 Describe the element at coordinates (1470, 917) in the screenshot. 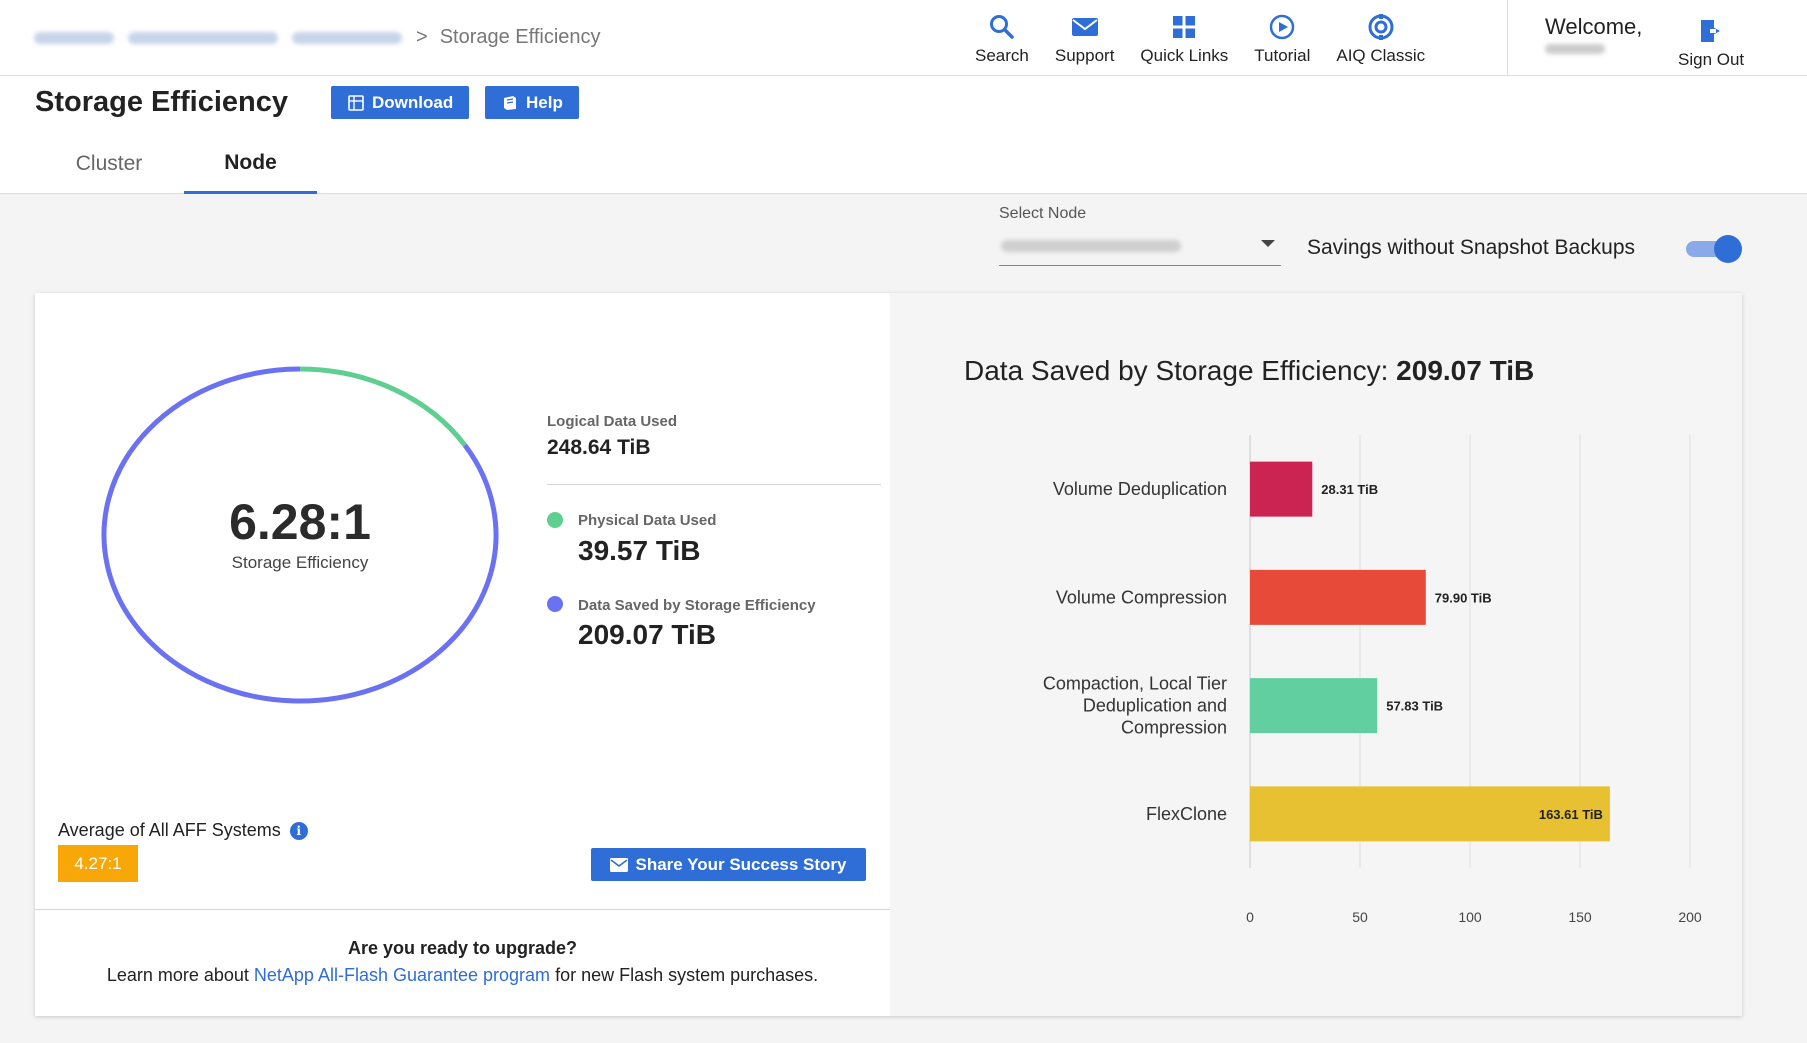

I see `x-tick-label: 100` at that location.